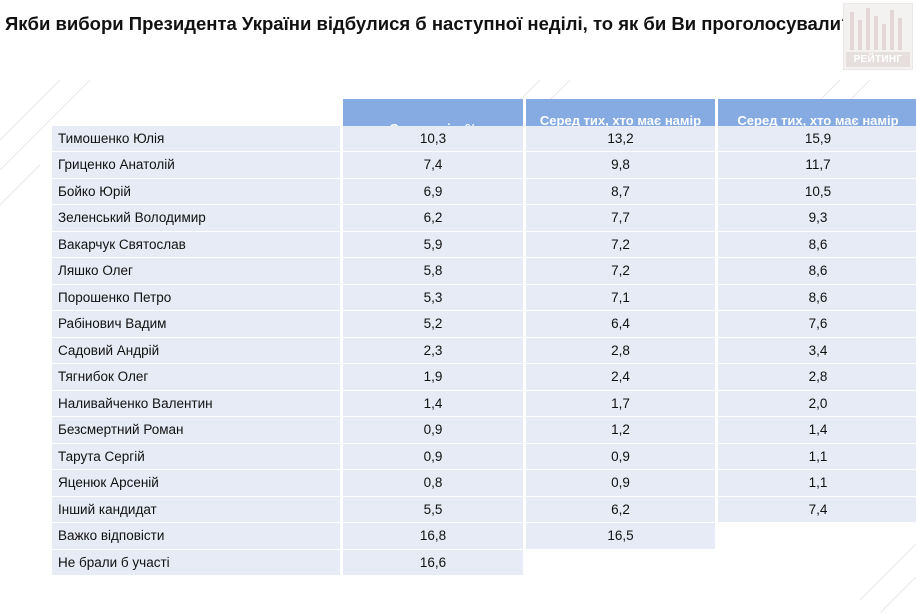 The height and width of the screenshot is (613, 916). What do you see at coordinates (433, 509) in the screenshot?
I see `value-all: 5,5` at bounding box center [433, 509].